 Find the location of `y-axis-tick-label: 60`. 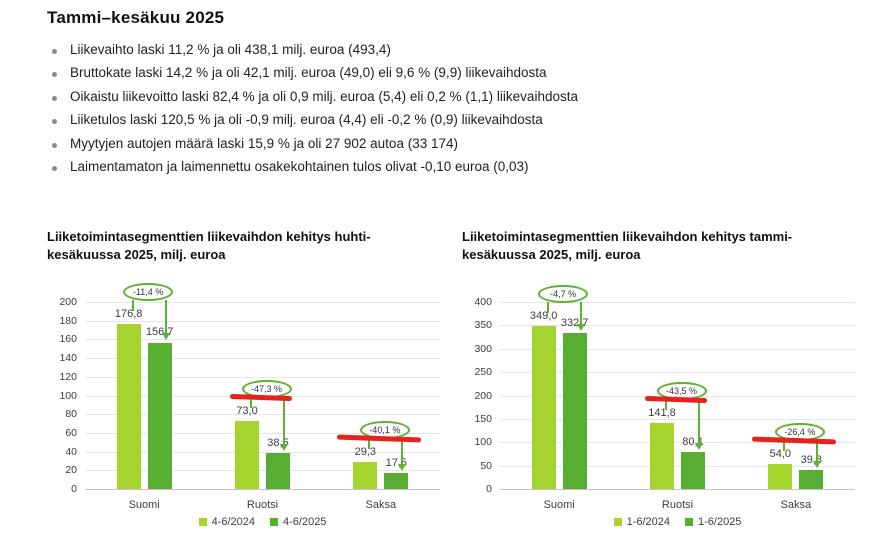

y-axis-tick-label: 60 is located at coordinates (71, 432).